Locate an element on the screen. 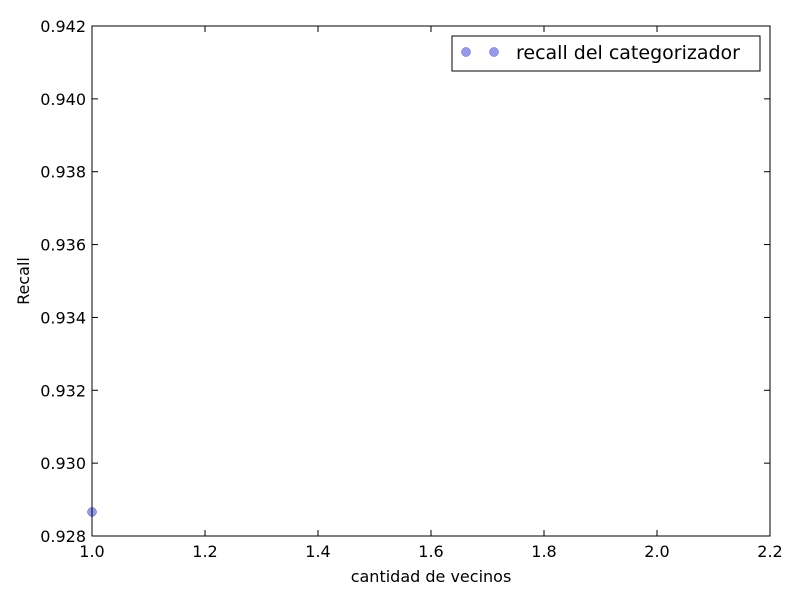 This screenshot has height=600, width=800. x-axis-label: cantidad de vecinos is located at coordinates (431, 576).